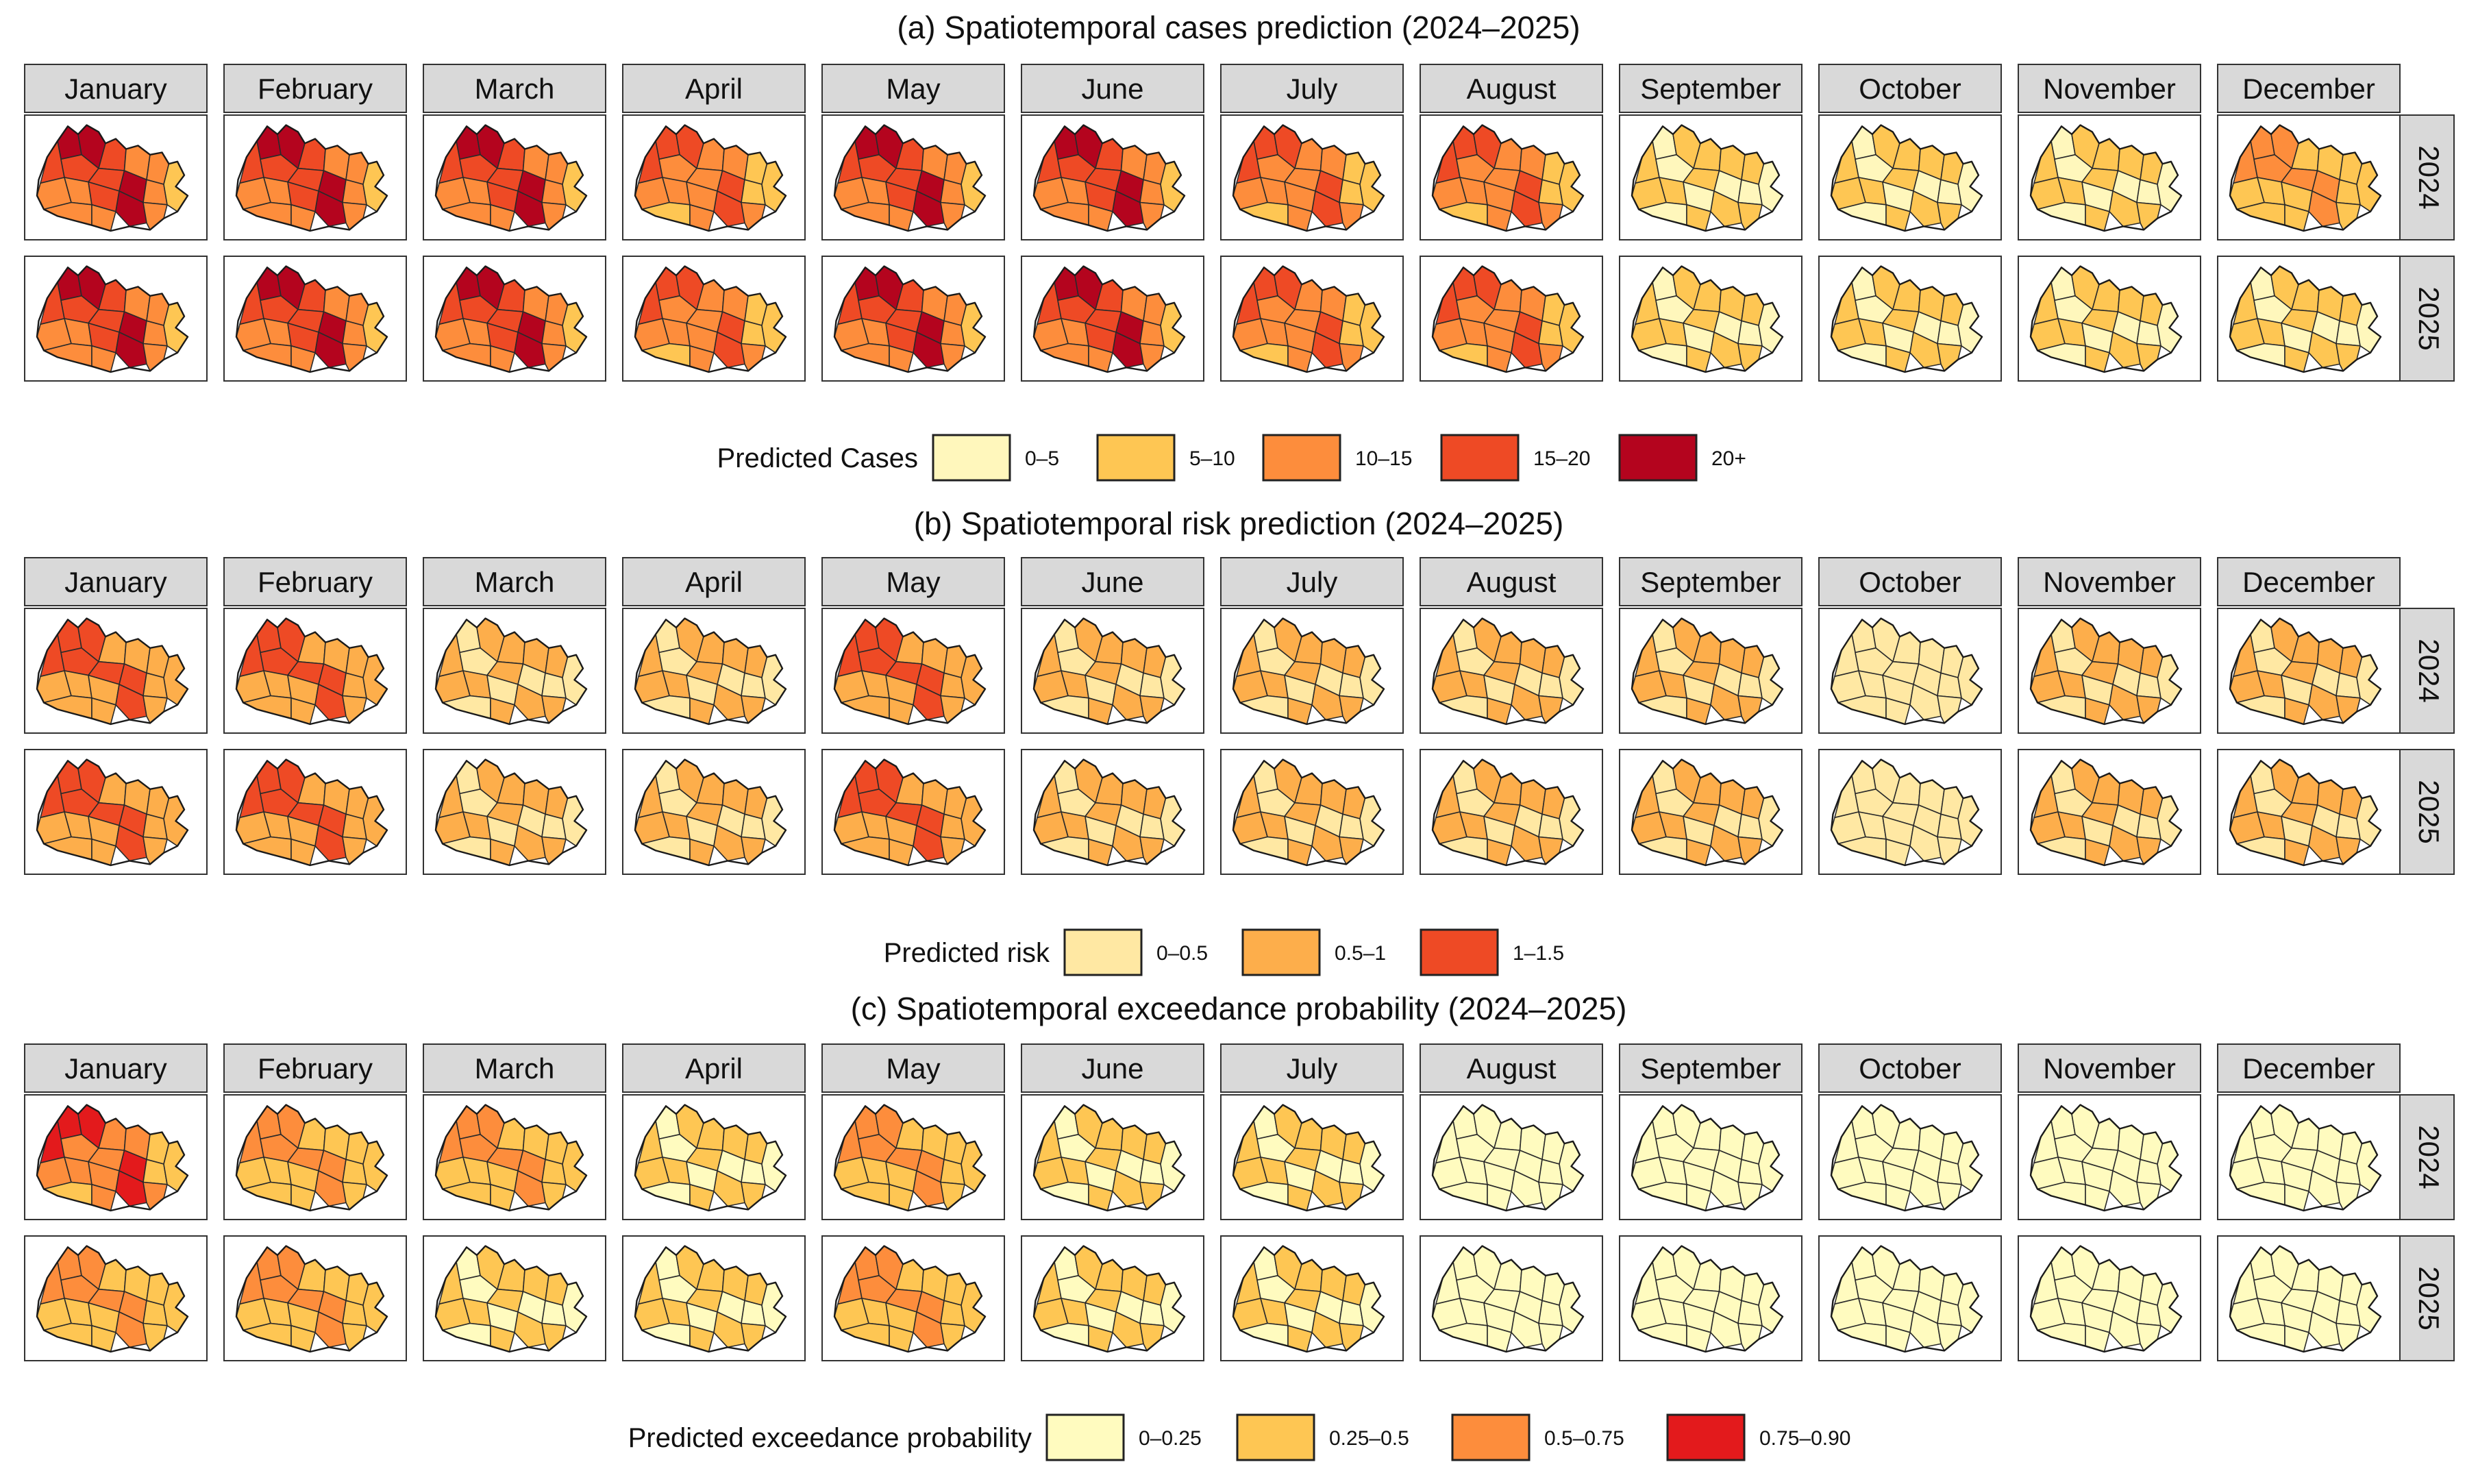 The height and width of the screenshot is (1484, 2478). What do you see at coordinates (2429, 1298) in the screenshot?
I see `year-label: 2025` at bounding box center [2429, 1298].